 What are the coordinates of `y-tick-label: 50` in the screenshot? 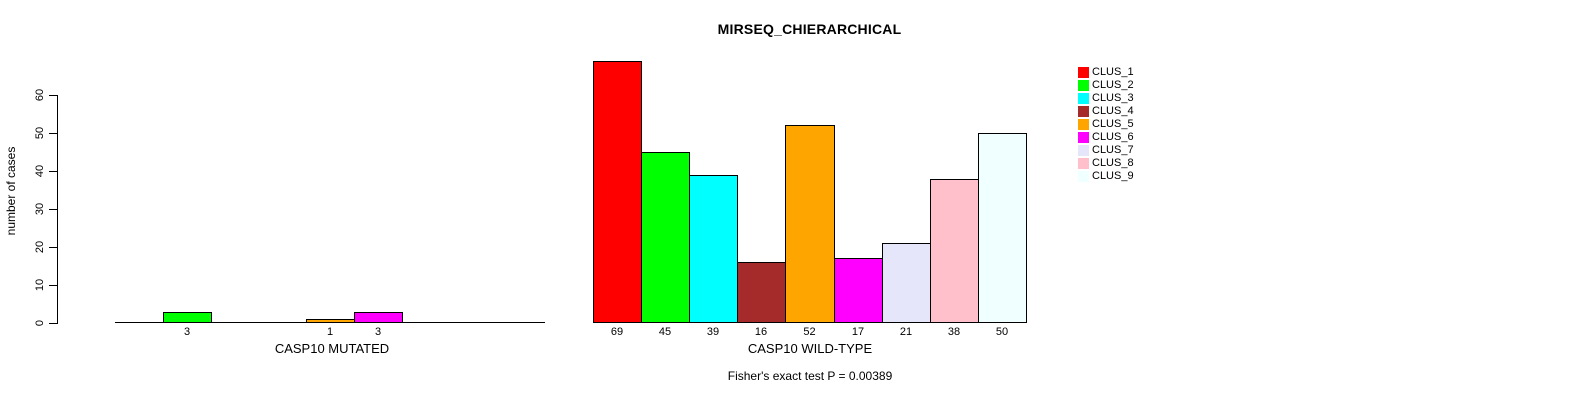 It's located at (40, 133).